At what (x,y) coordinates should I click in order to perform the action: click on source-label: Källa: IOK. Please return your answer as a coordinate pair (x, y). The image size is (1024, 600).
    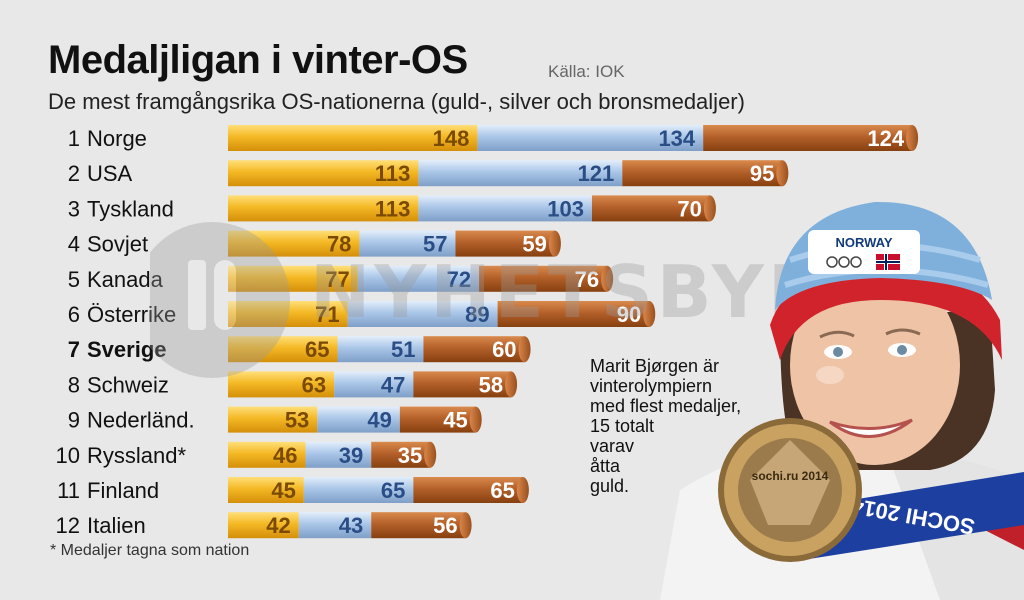
    Looking at the image, I should click on (586, 71).